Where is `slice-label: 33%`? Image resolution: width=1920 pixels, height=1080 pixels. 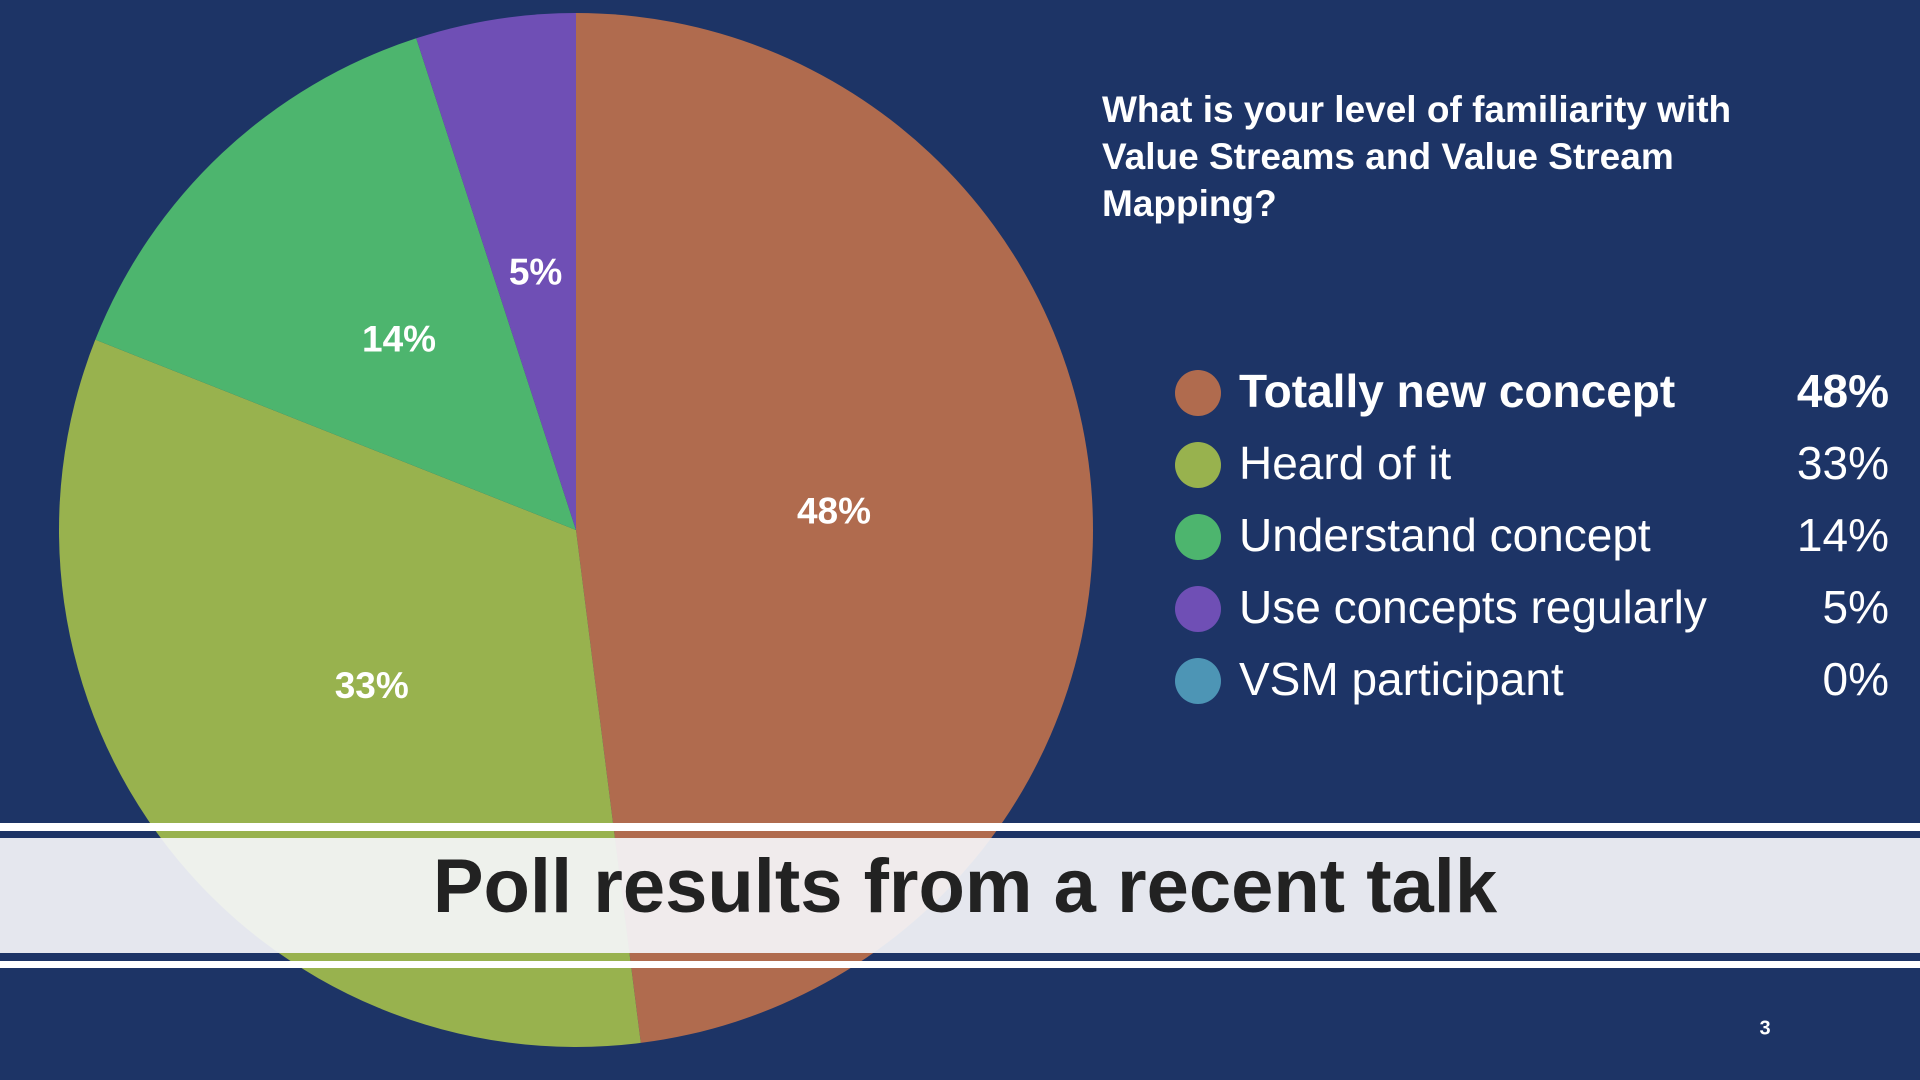 slice-label: 33% is located at coordinates (372, 685).